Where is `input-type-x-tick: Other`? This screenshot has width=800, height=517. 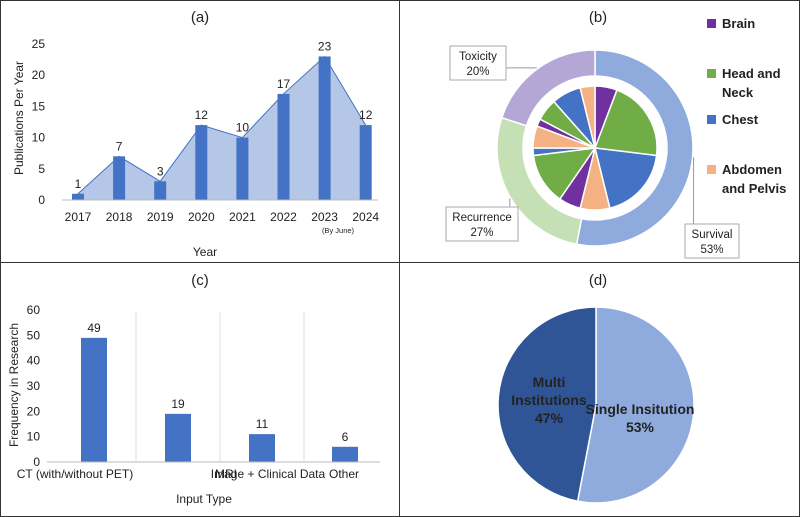 input-type-x-tick: Other is located at coordinates (344, 474).